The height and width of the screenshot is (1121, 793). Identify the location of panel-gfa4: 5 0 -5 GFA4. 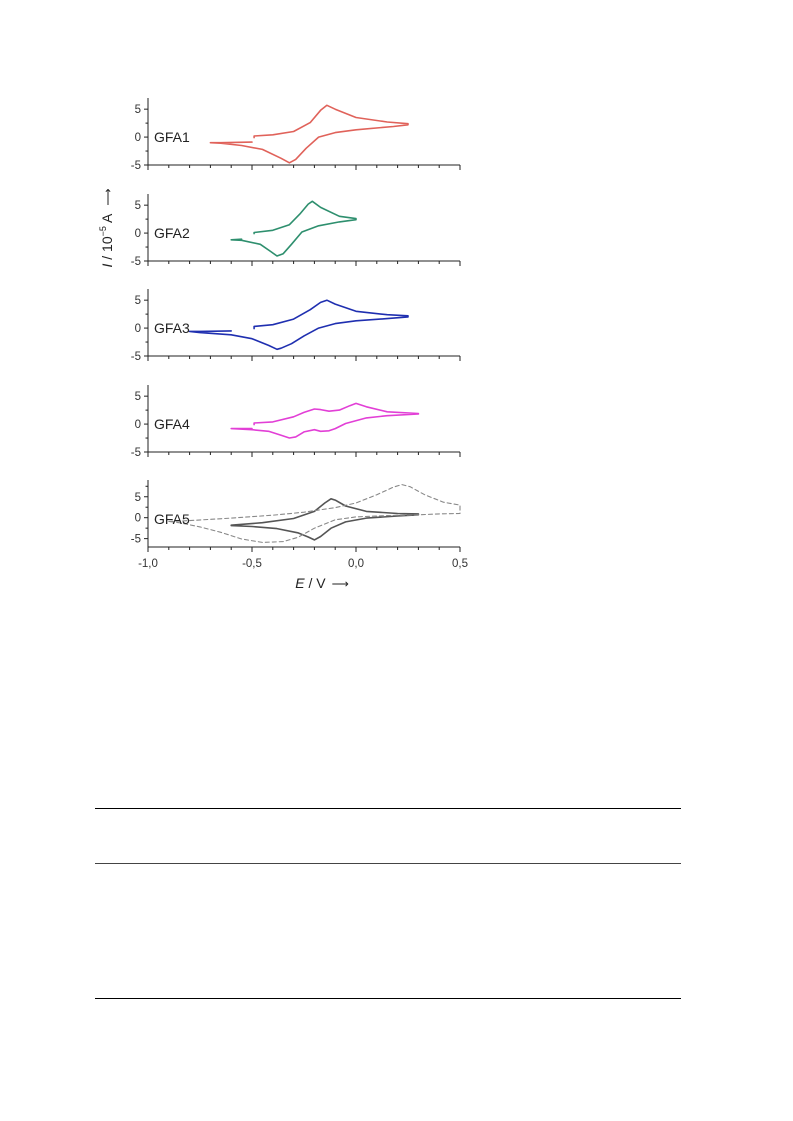
(296, 422).